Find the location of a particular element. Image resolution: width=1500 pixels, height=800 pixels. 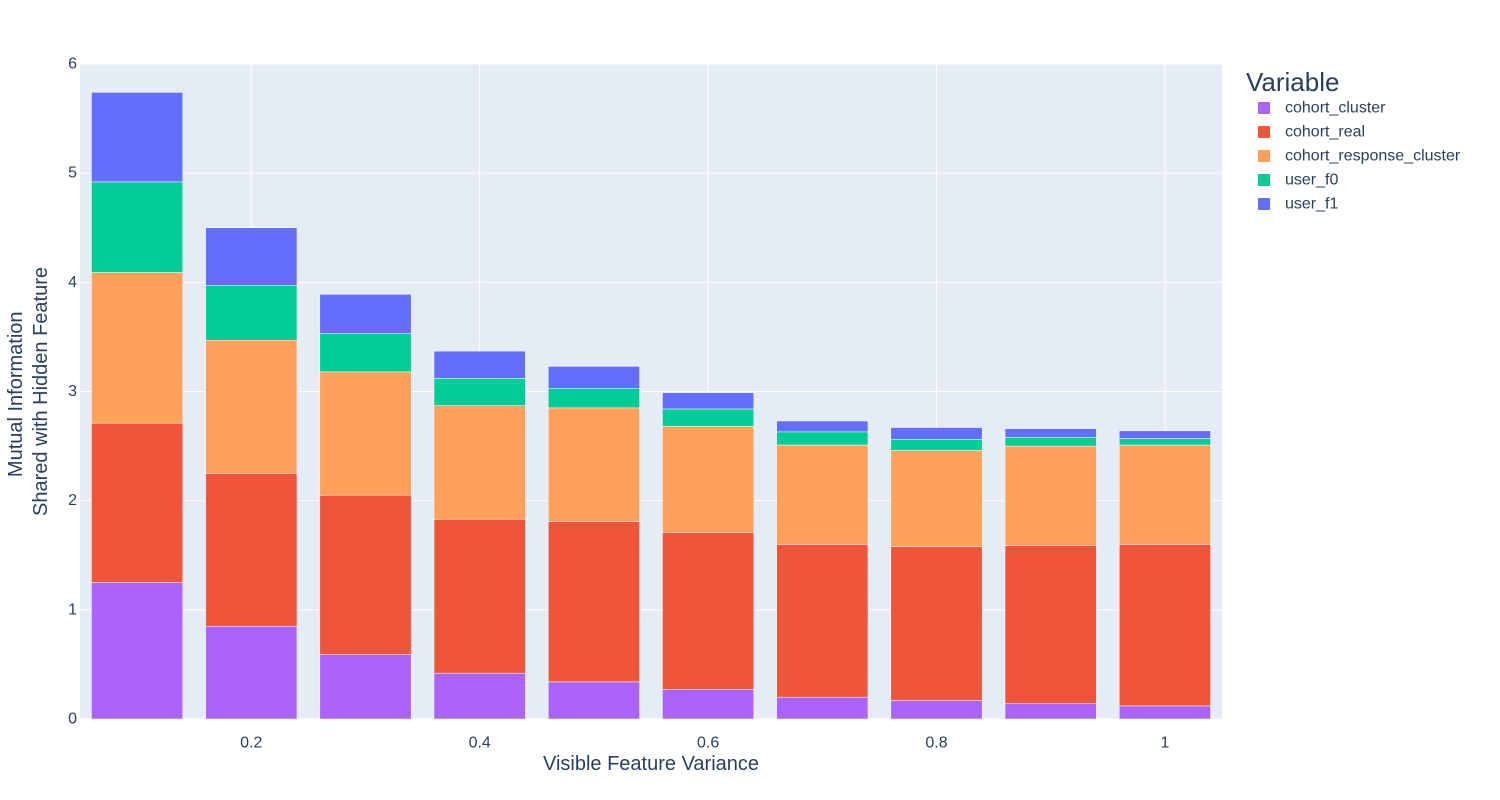

legend-label: cohort_real is located at coordinates (1325, 132).